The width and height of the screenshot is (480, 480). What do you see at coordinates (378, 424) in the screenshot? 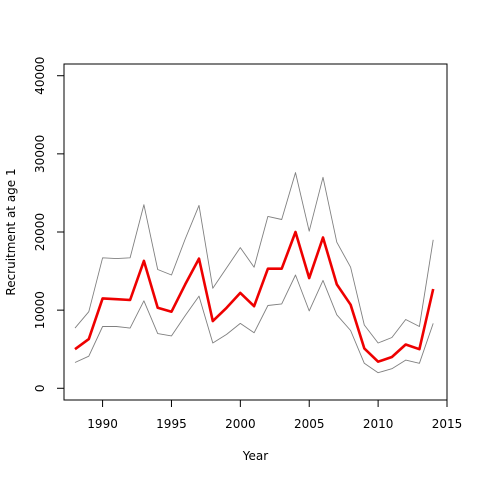
I see `x-tick-label: 2010` at bounding box center [378, 424].